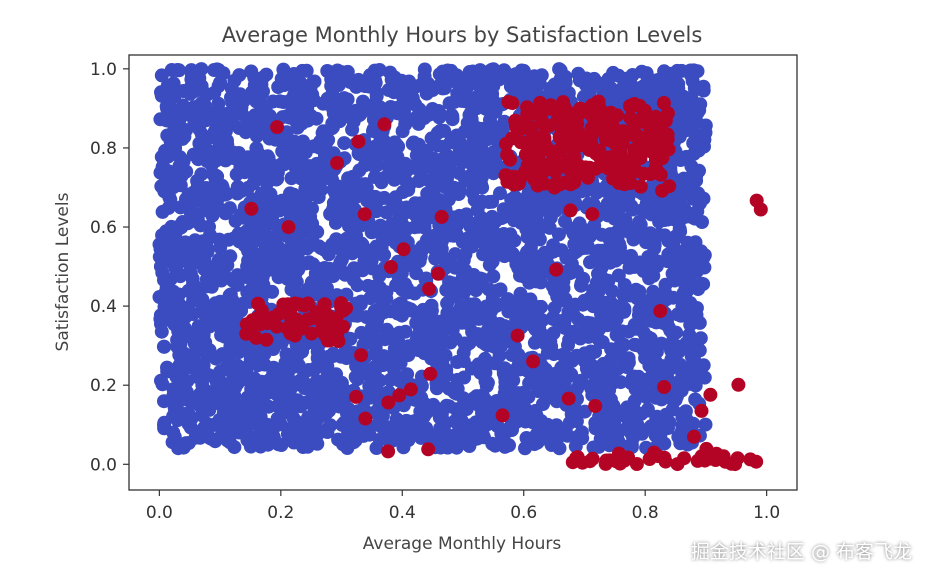 The height and width of the screenshot is (578, 930). I want to click on y-tick-label: 0.6, so click(103, 228).